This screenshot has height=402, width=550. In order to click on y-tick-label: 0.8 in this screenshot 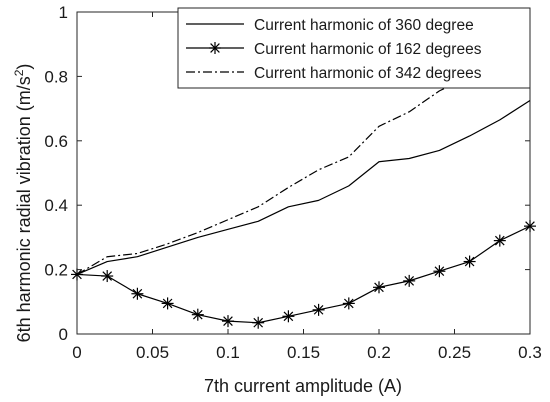, I will do `click(56, 76)`.